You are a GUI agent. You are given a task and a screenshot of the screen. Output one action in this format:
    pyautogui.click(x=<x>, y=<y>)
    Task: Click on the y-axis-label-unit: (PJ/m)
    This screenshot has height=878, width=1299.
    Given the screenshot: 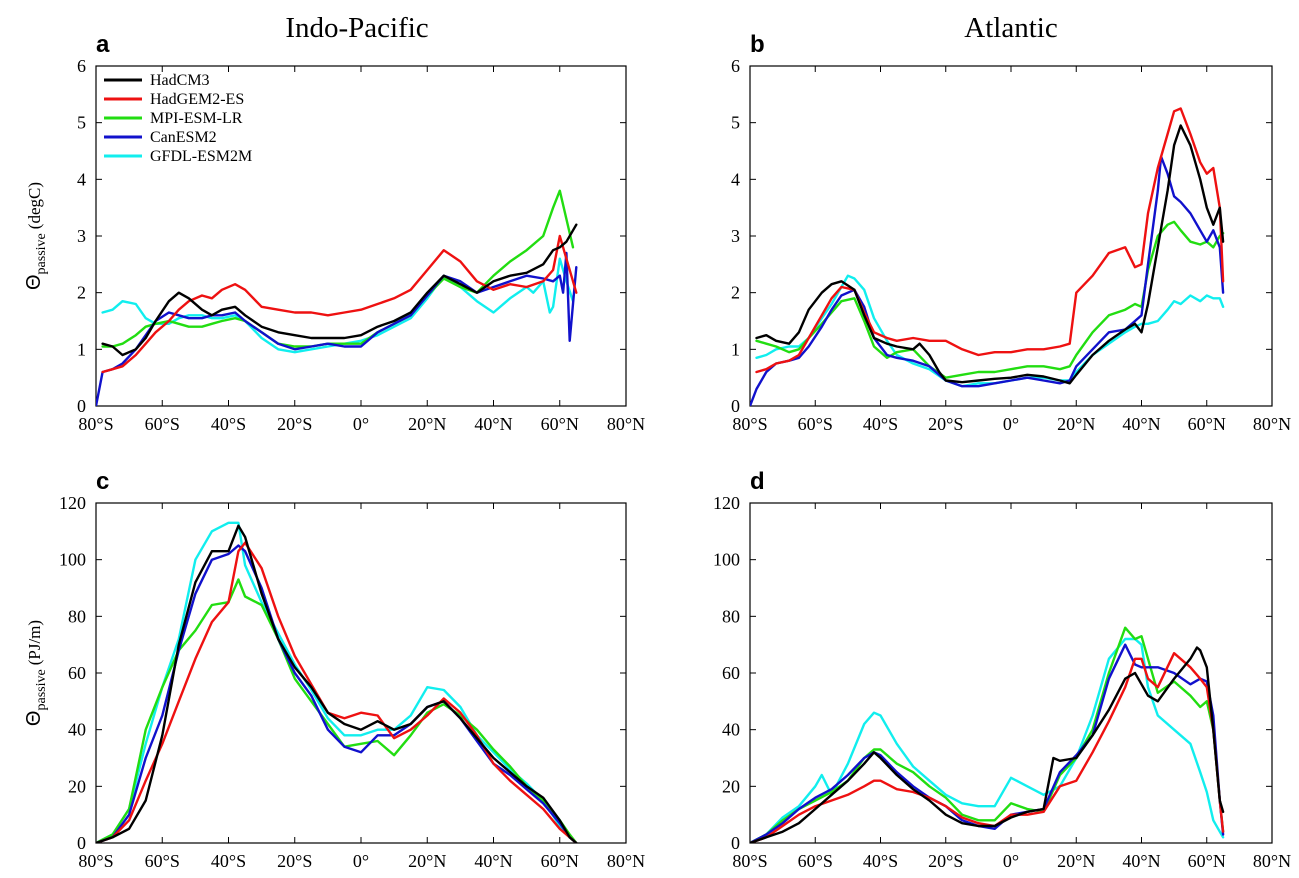 What is the action you would take?
    pyautogui.click(x=34, y=642)
    